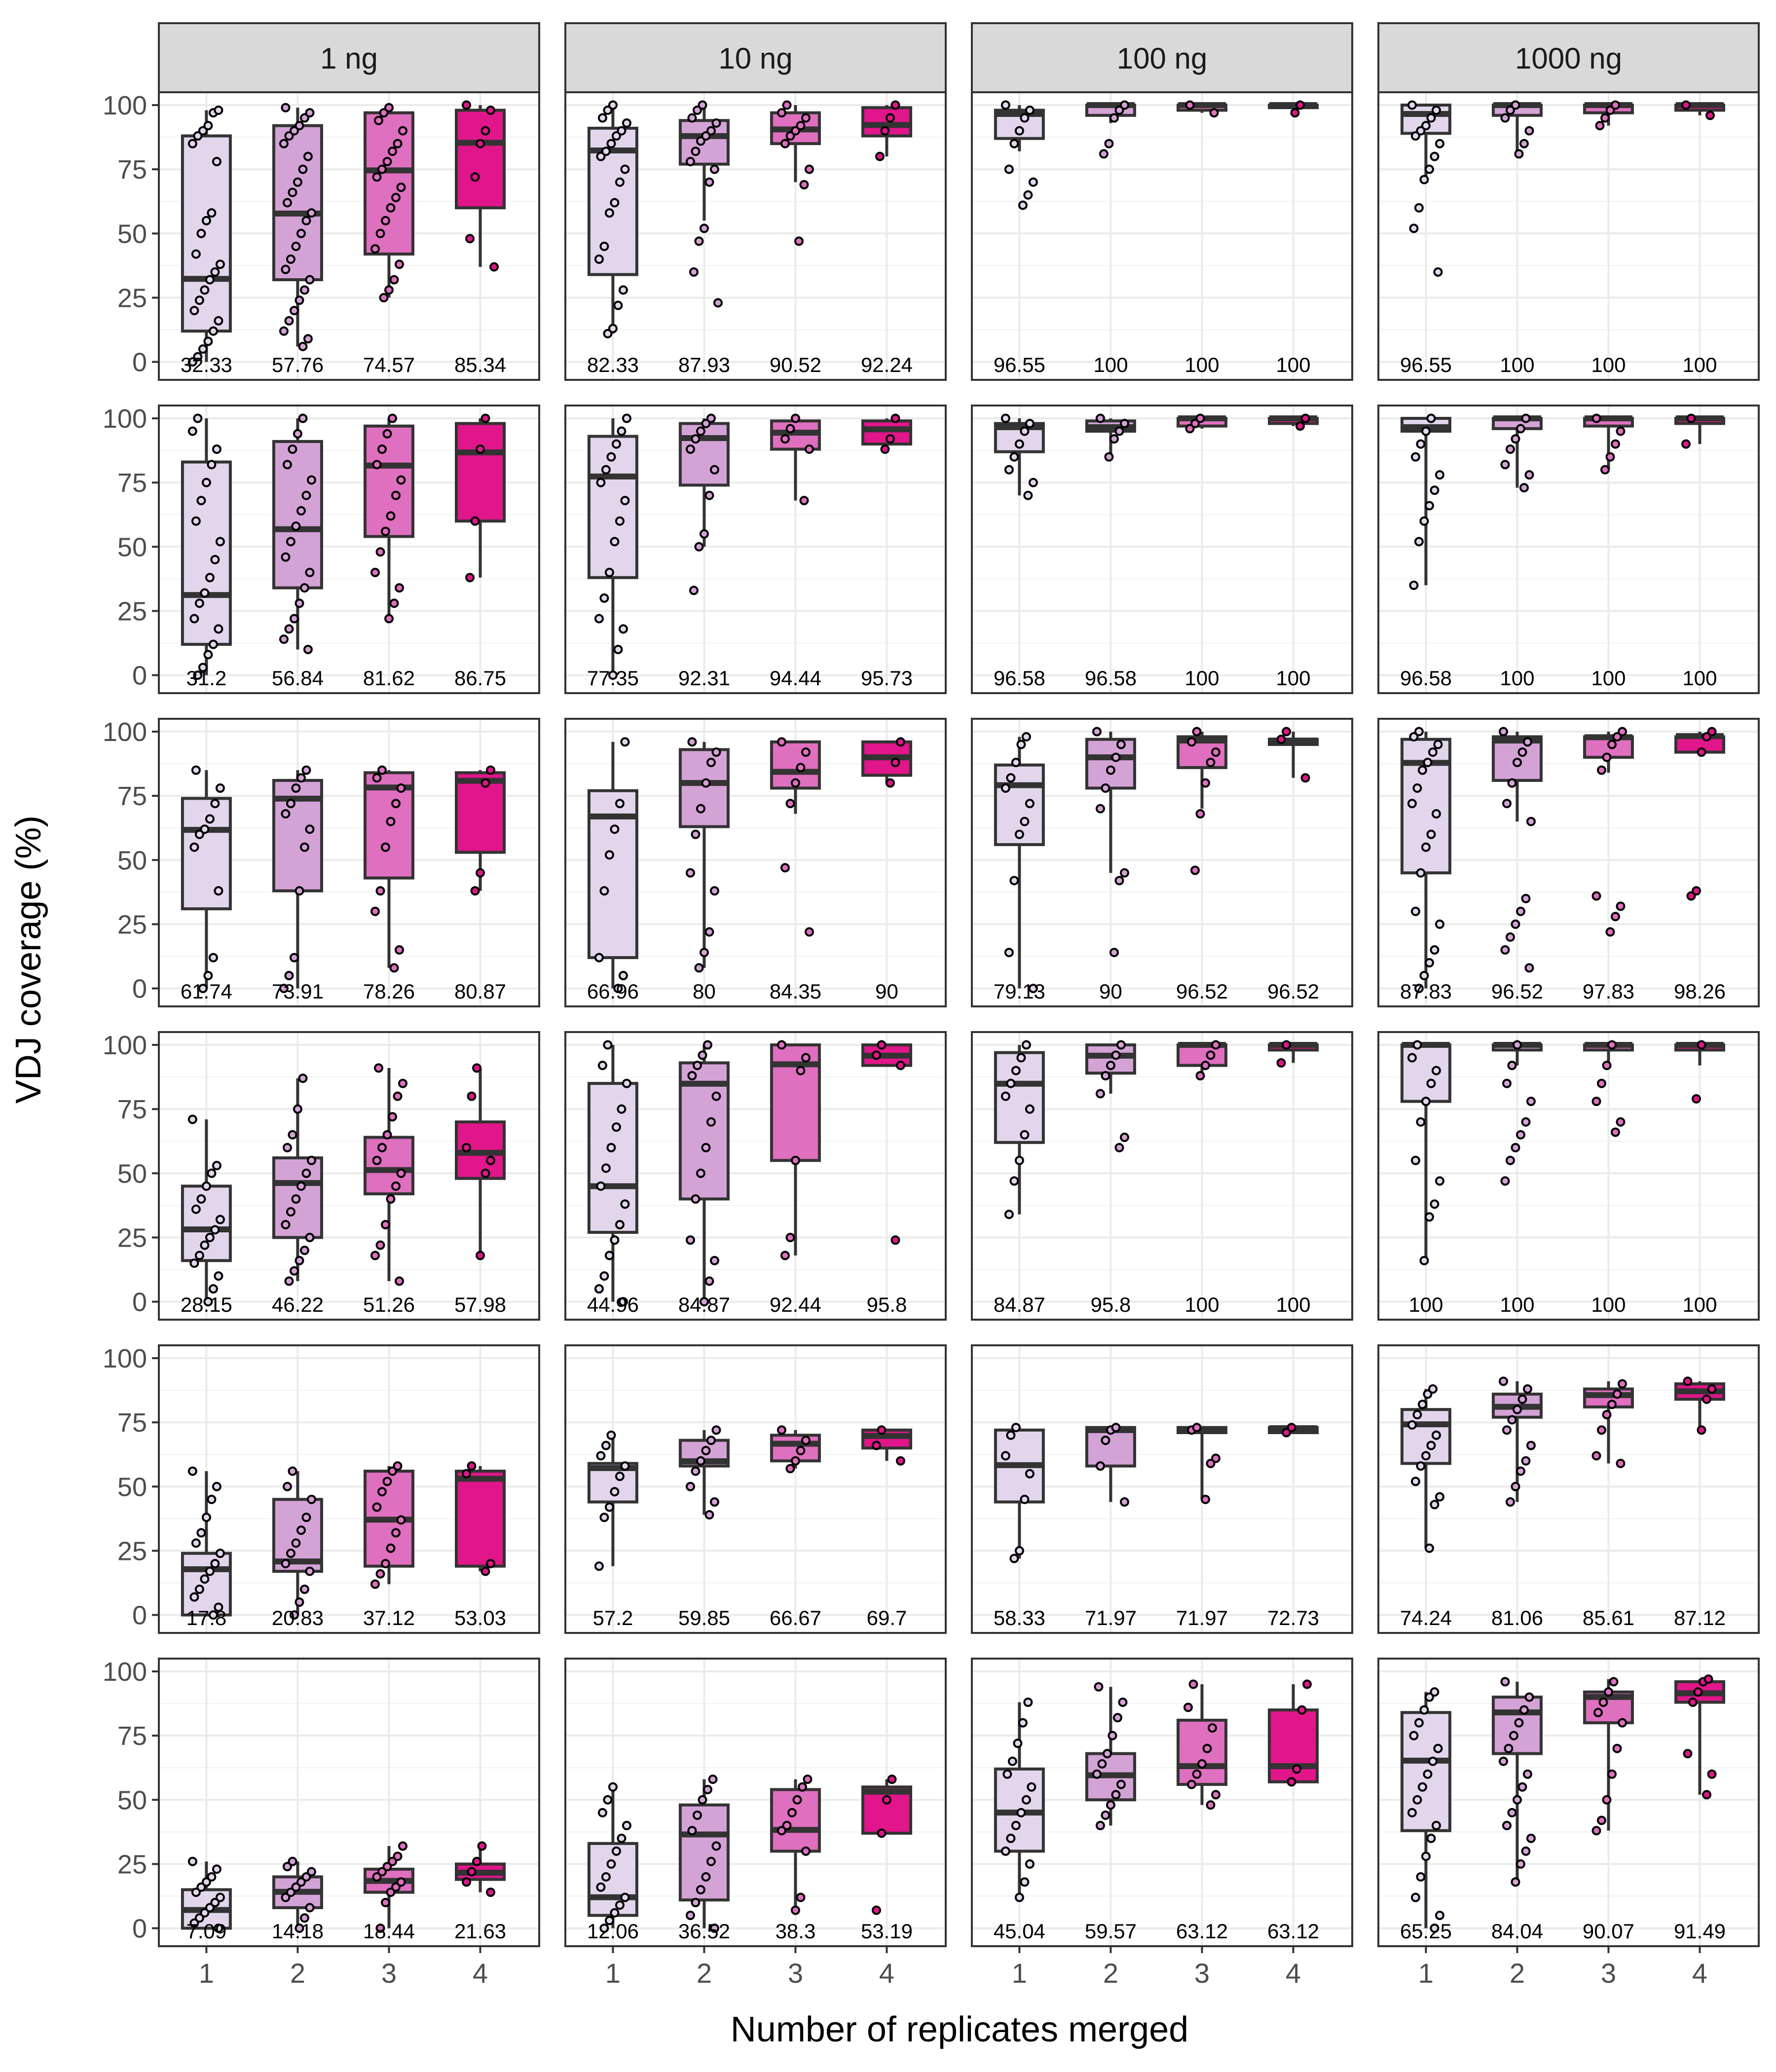  Describe the element at coordinates (206, 365) in the screenshot. I see `median-label: 32.33` at that location.